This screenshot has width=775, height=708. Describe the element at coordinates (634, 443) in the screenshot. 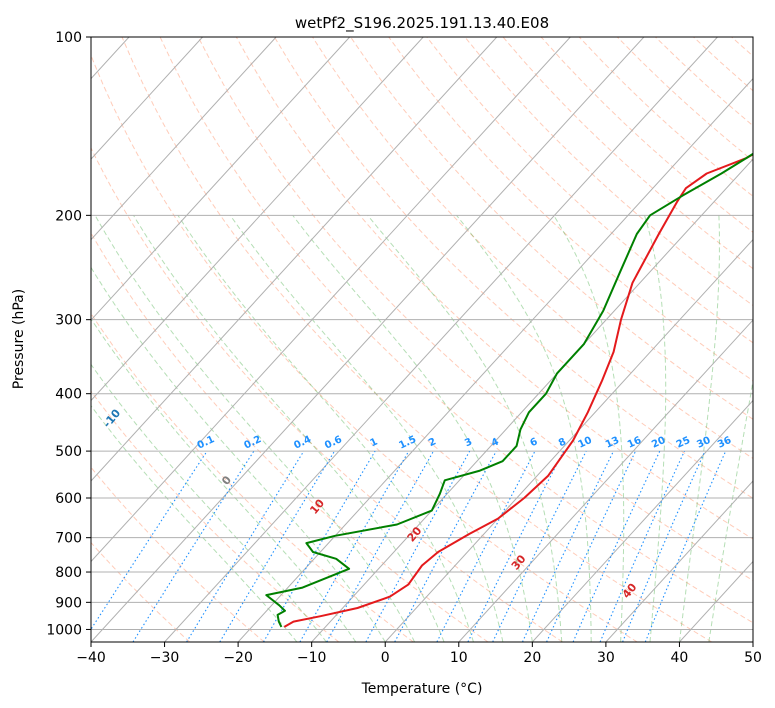

I see `mixing-ratio-label: 16` at that location.